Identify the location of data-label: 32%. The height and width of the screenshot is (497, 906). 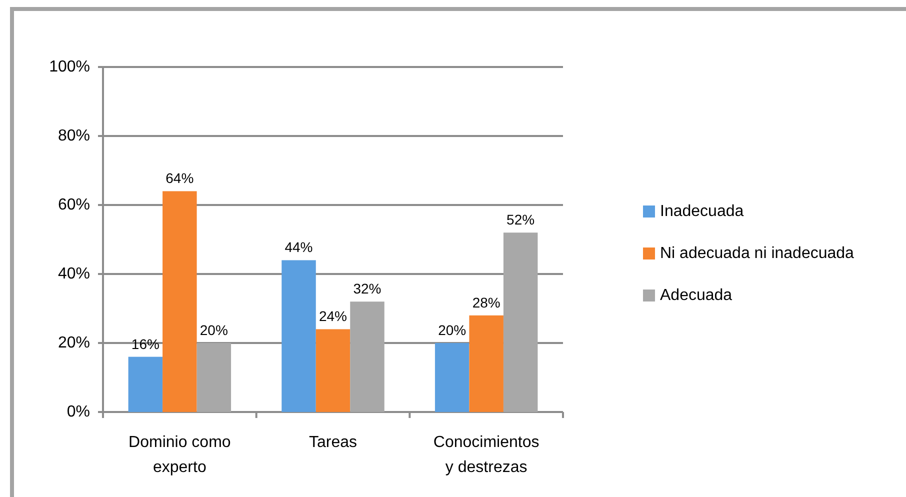
(367, 288).